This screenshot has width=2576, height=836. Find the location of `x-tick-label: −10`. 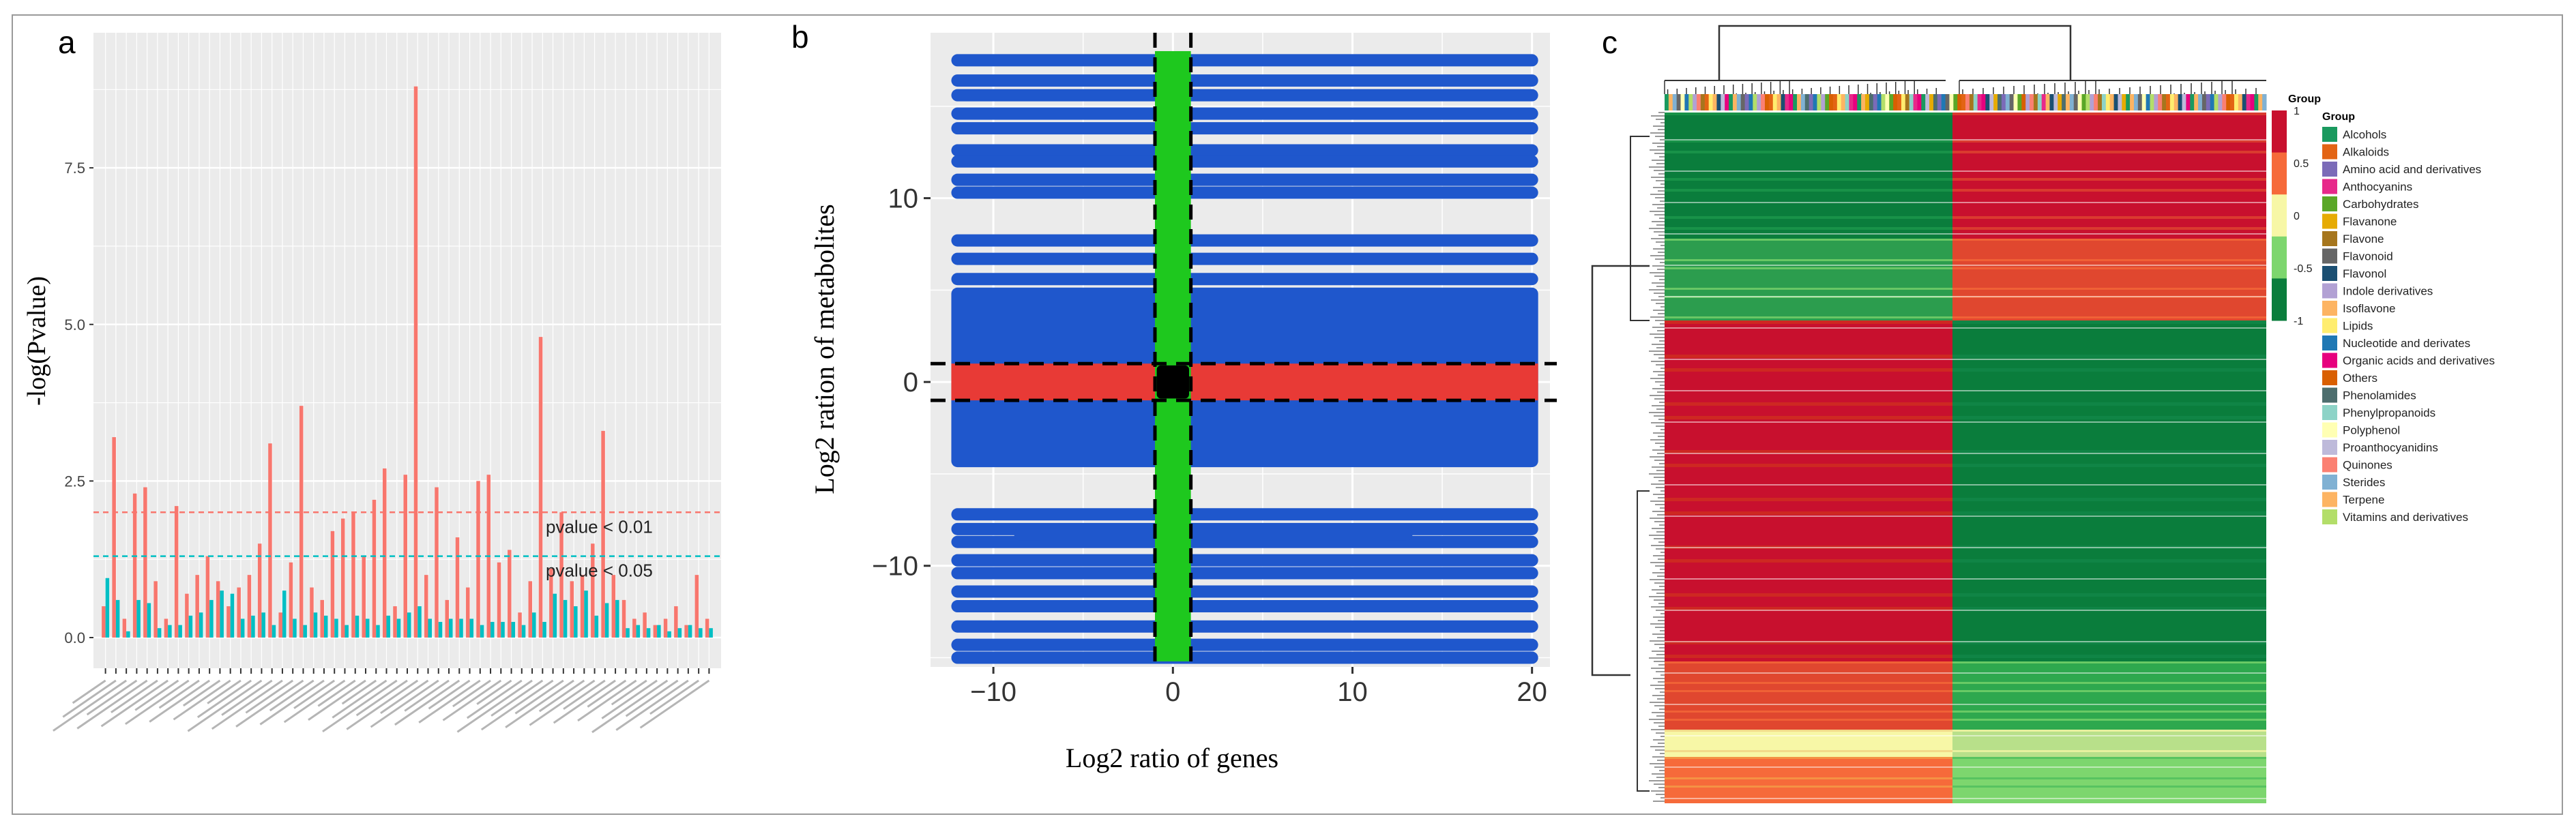

x-tick-label: −10 is located at coordinates (993, 692).